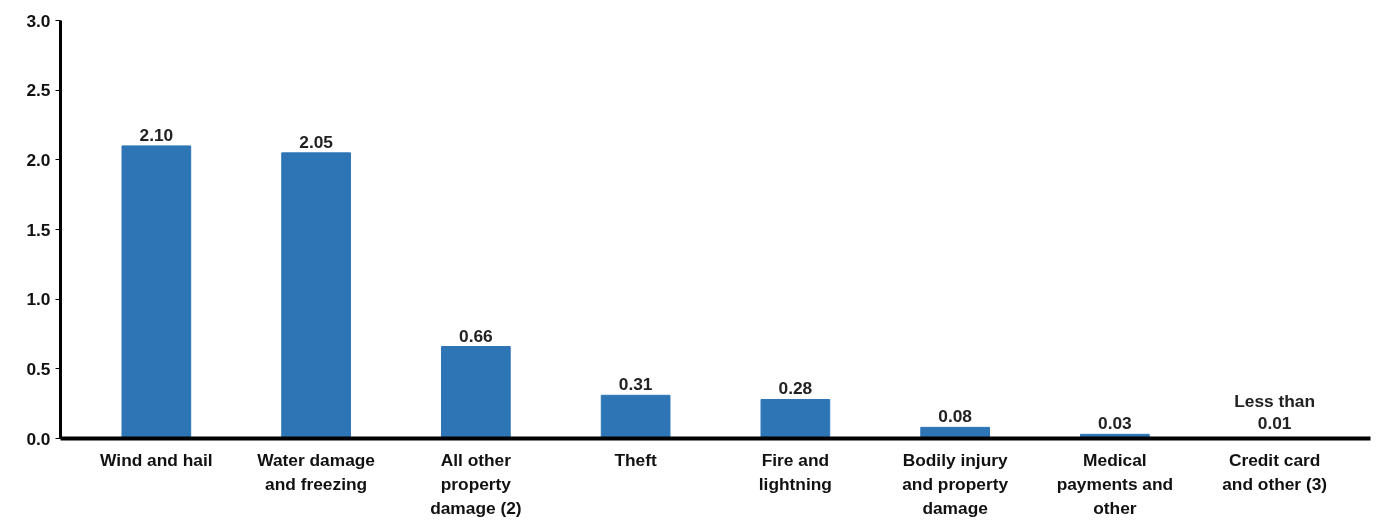 This screenshot has height=529, width=1399. Describe the element at coordinates (38, 90) in the screenshot. I see `y-tick-label: 2.5` at that location.